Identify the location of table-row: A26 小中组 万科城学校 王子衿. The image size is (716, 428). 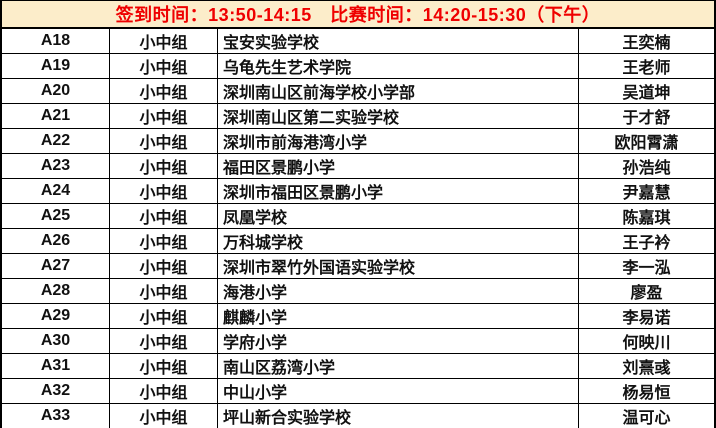
(358, 241).